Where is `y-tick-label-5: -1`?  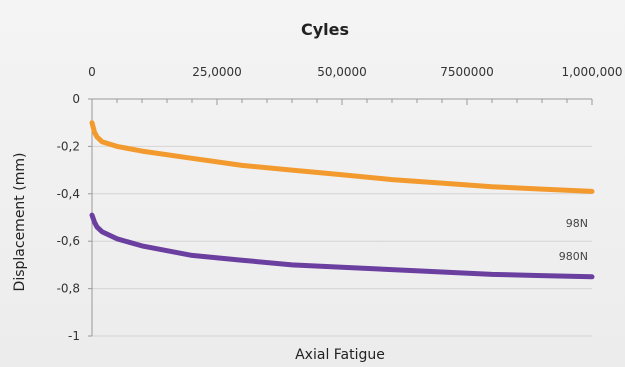
y-tick-label-5: -1 is located at coordinates (74, 336).